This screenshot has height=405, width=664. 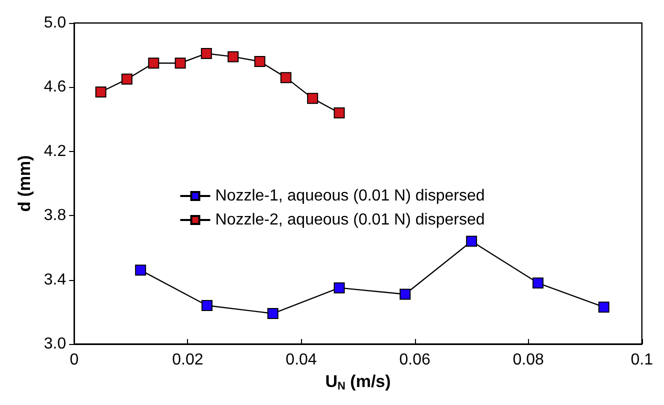 I want to click on legend-label: Nozzle-1, aqueous (0.01 N) dispersed, so click(x=350, y=196).